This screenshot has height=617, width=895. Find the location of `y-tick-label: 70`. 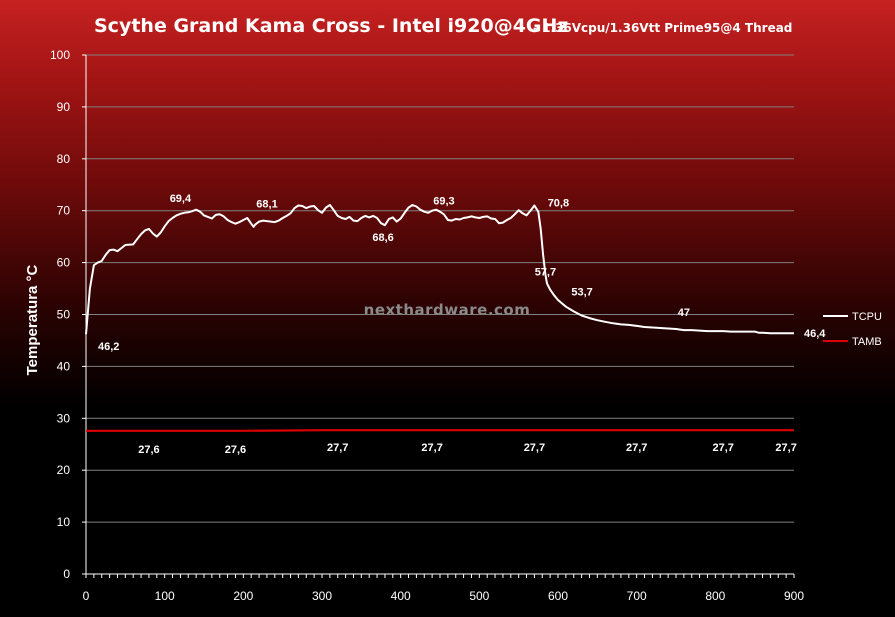

y-tick-label: 70 is located at coordinates (64, 211).